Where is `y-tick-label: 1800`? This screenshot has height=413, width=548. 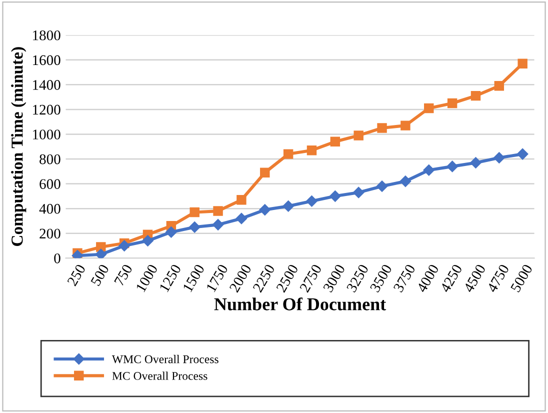 y-tick-label: 1800 is located at coordinates (46, 35).